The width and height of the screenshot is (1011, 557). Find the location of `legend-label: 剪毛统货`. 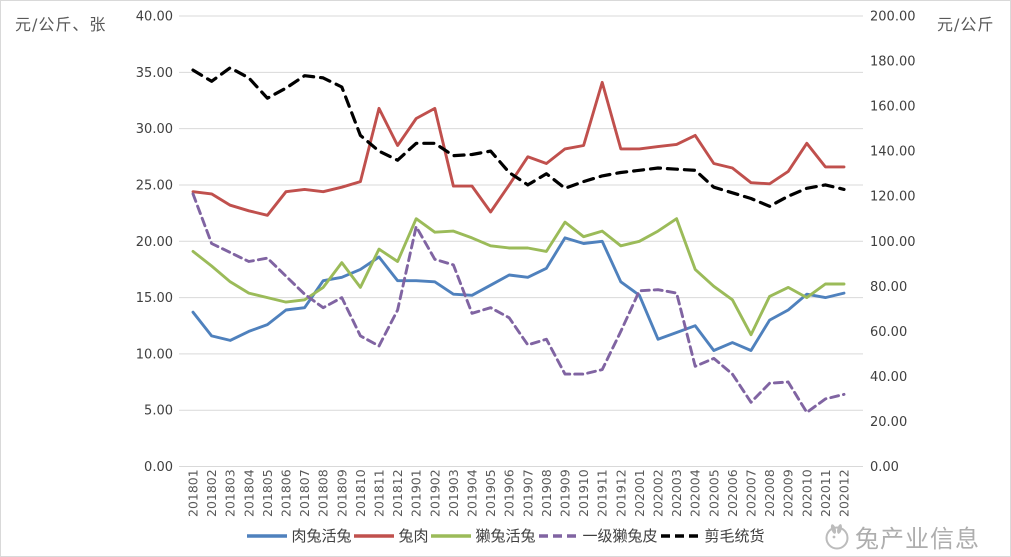

legend-label: 剪毛统货 is located at coordinates (734, 536).